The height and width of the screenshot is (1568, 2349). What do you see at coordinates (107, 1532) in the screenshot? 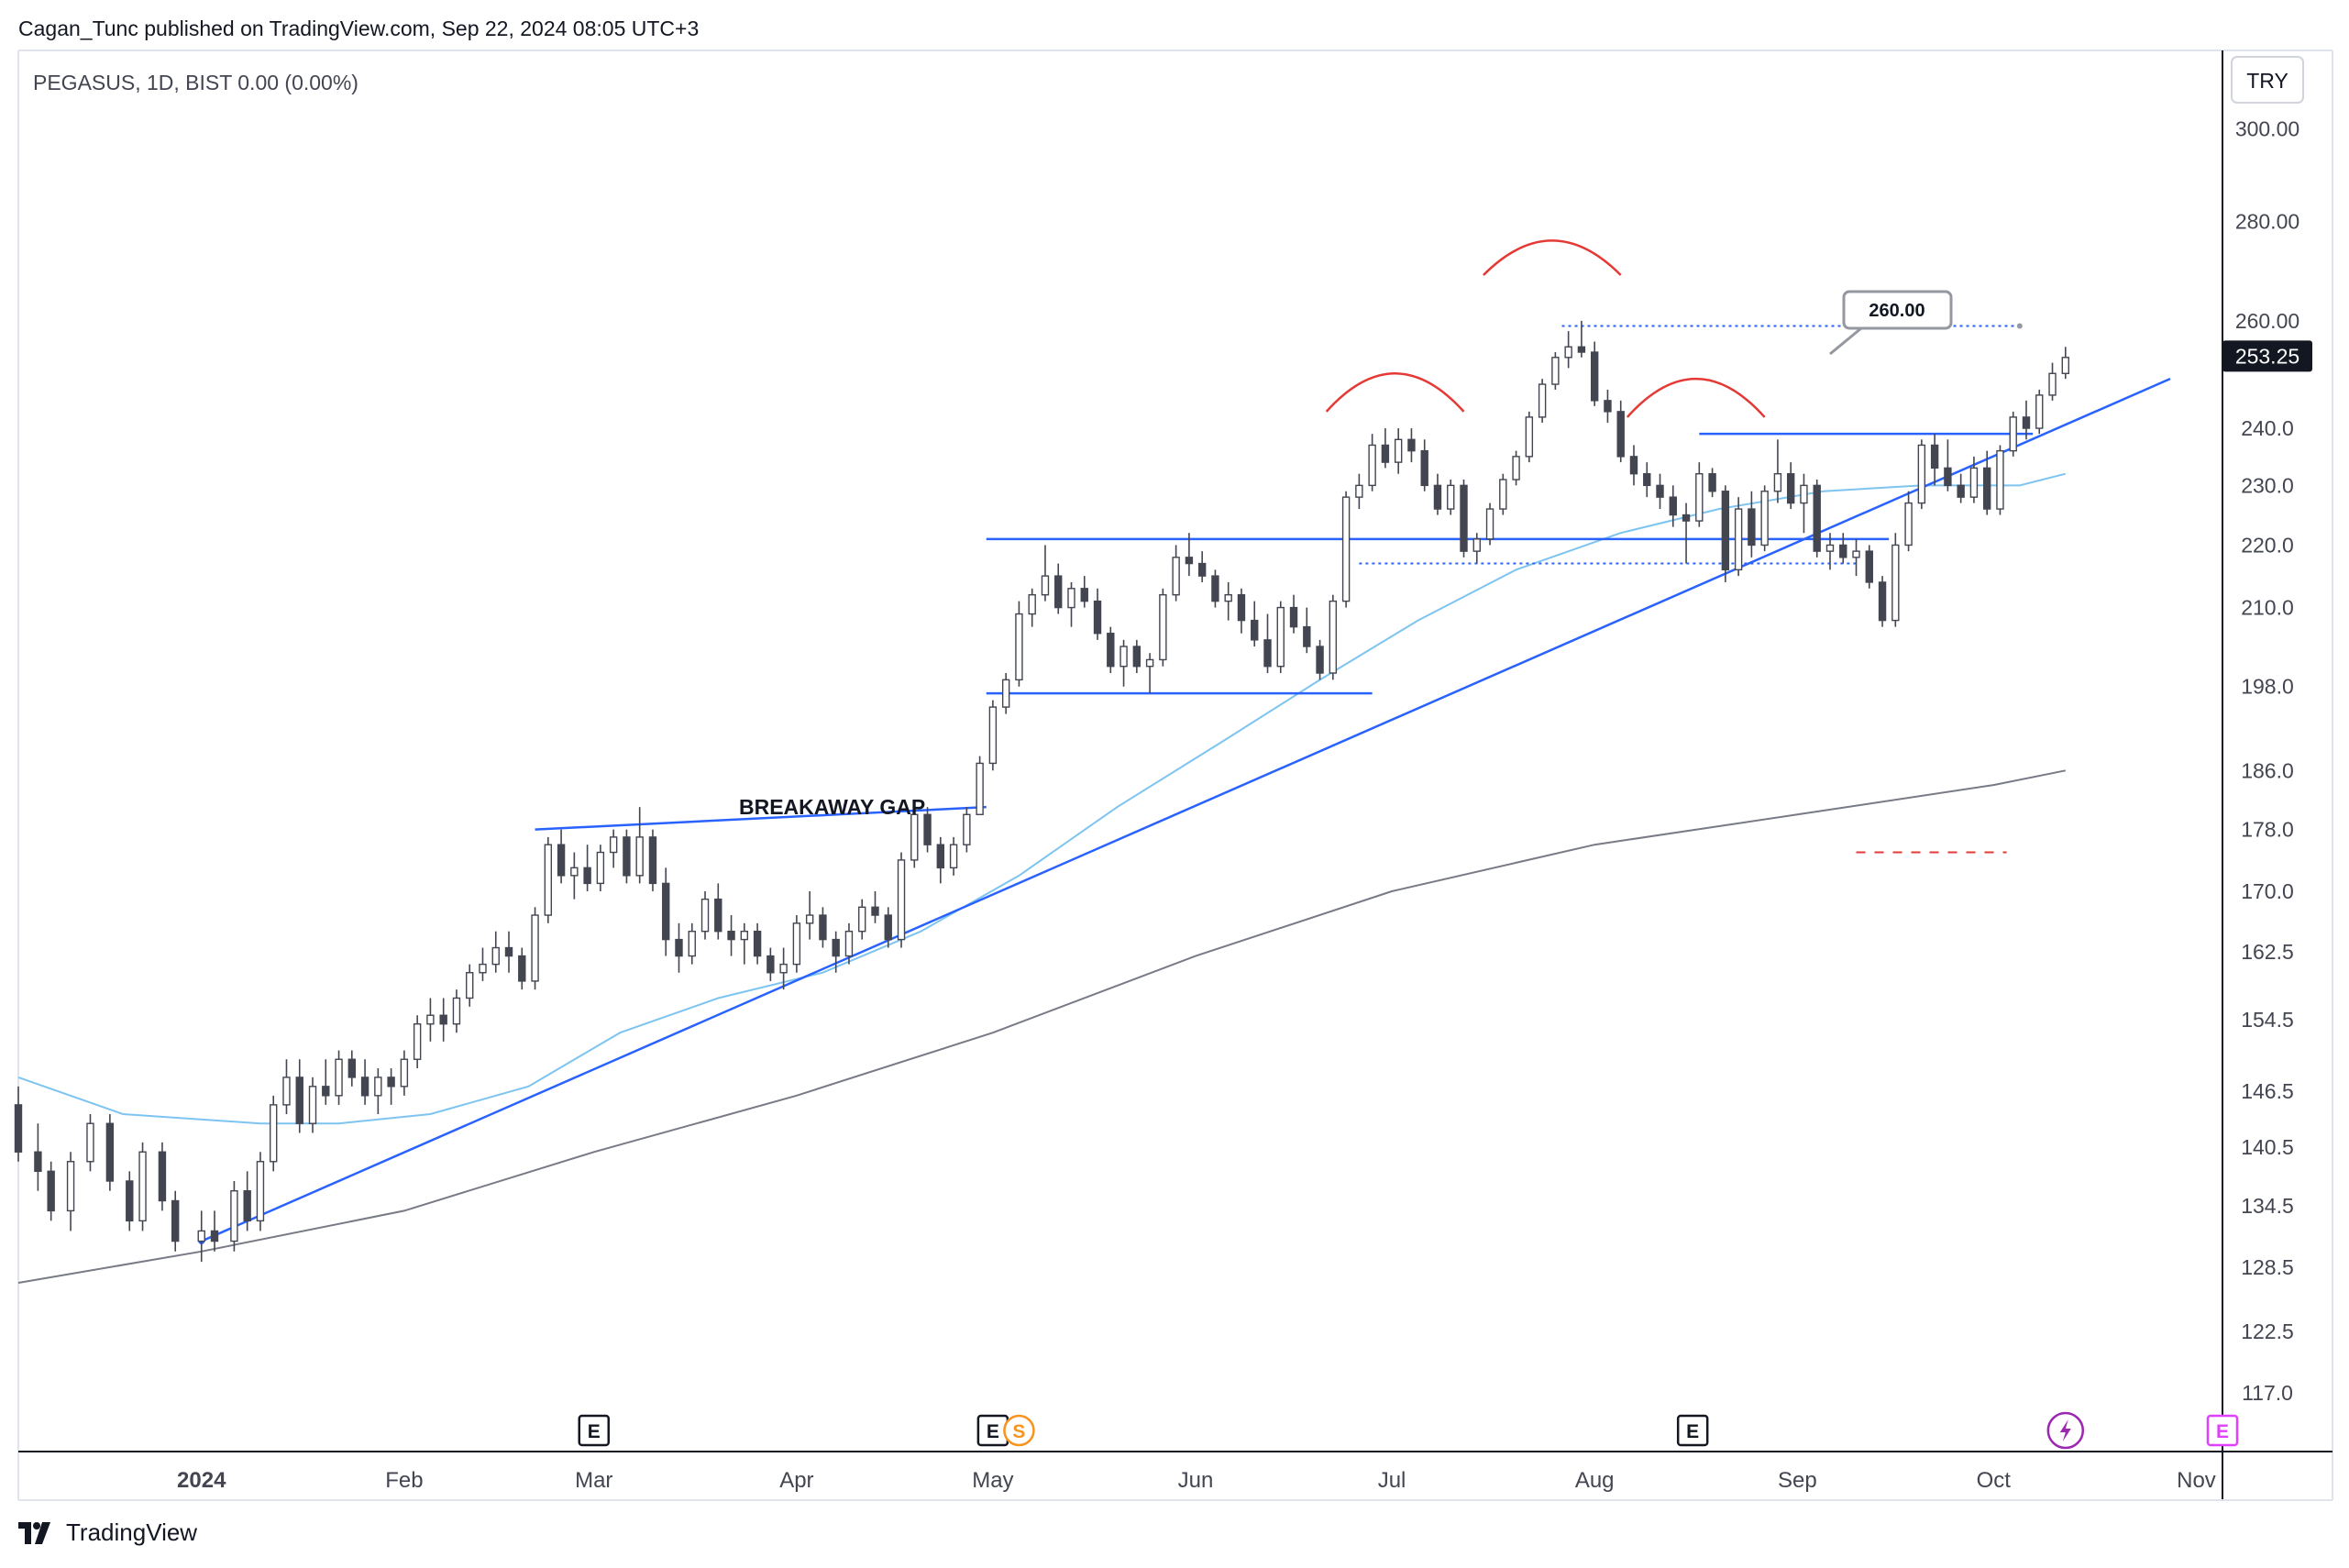
I see `tradingview-logo: TradingView` at bounding box center [107, 1532].